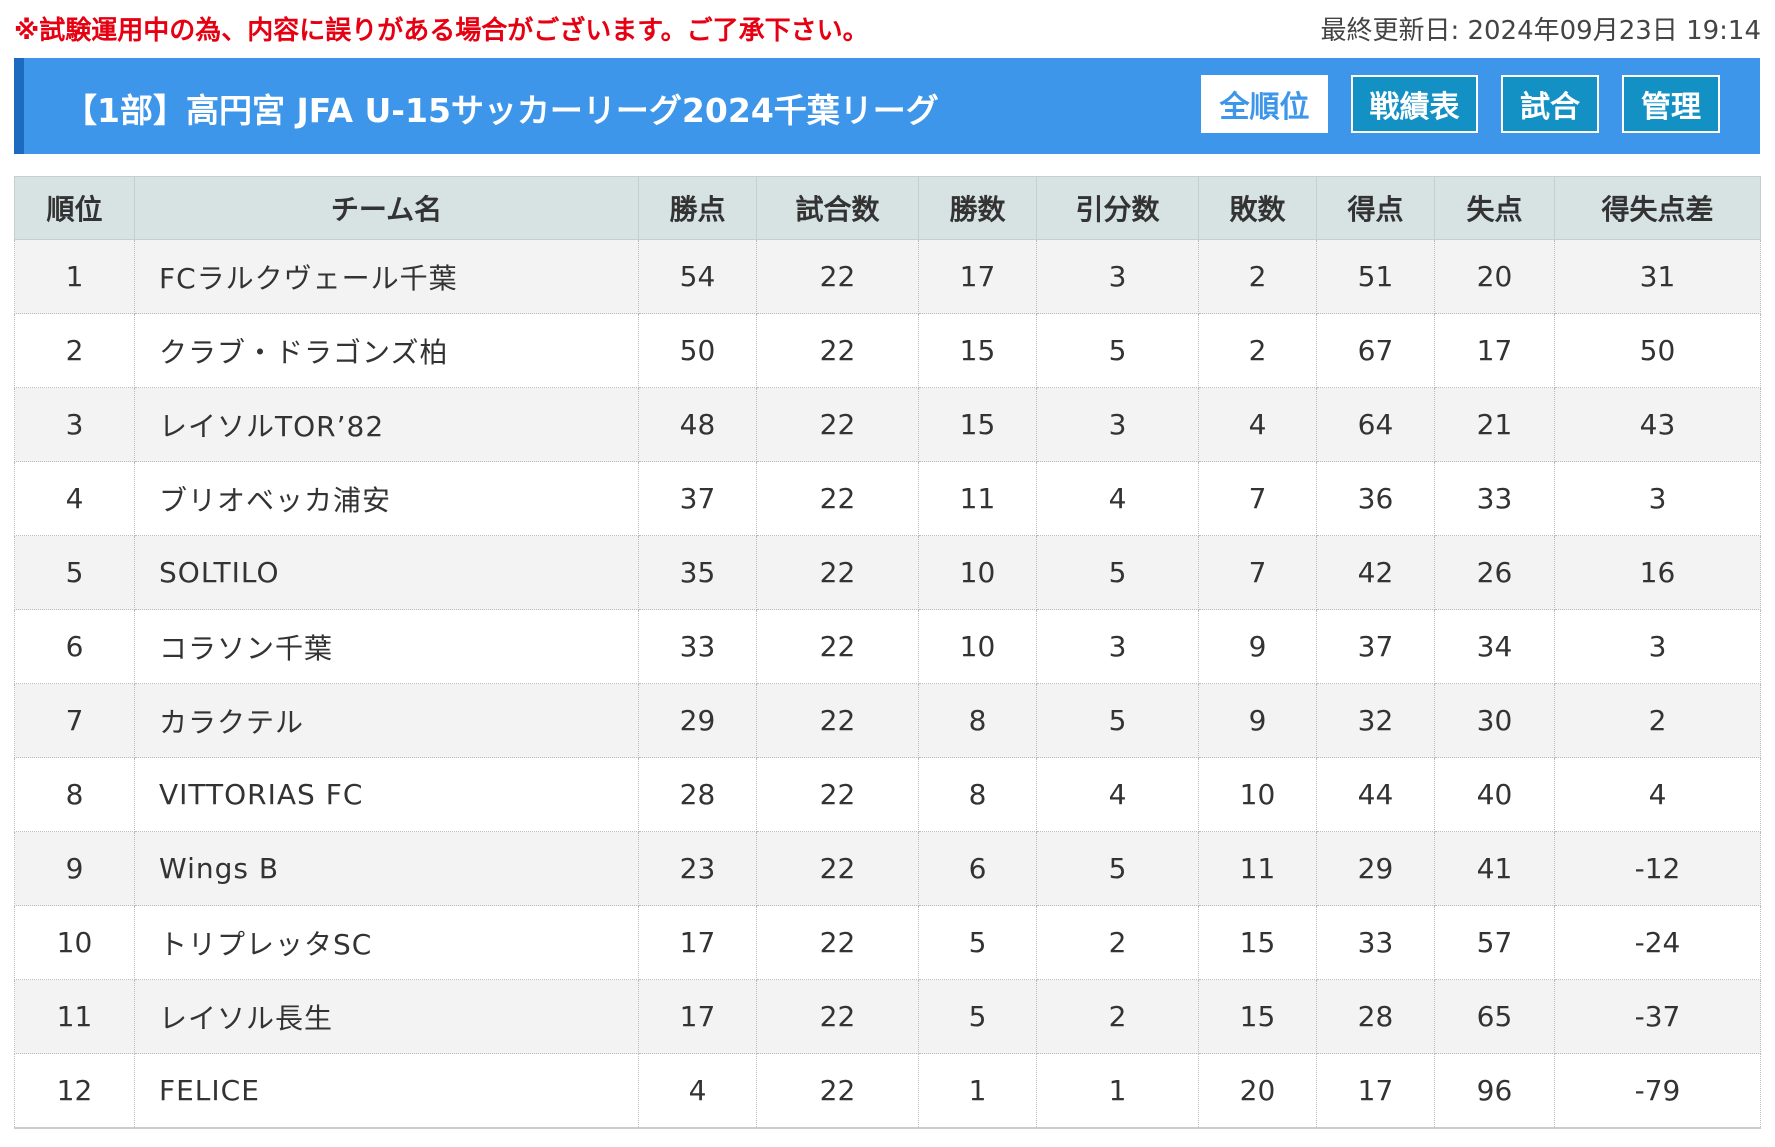 The width and height of the screenshot is (1775, 1147). What do you see at coordinates (74, 350) in the screenshot?
I see `cell-rank: 2` at bounding box center [74, 350].